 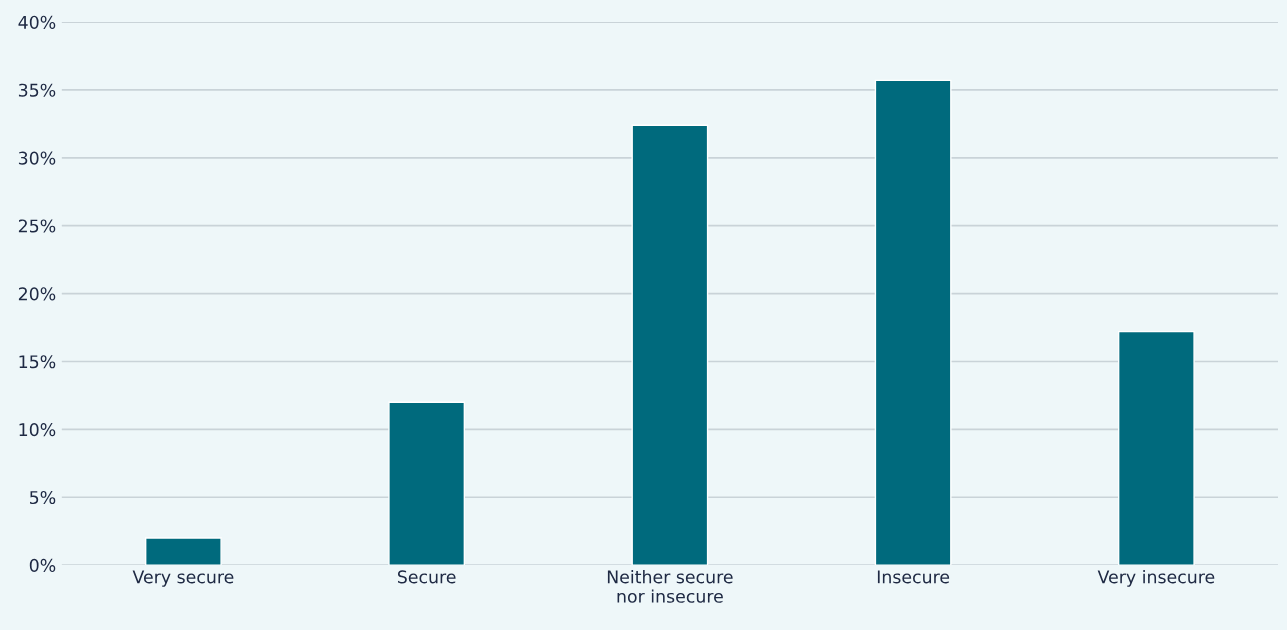 I want to click on y-tick-label: 5%, so click(x=43, y=497).